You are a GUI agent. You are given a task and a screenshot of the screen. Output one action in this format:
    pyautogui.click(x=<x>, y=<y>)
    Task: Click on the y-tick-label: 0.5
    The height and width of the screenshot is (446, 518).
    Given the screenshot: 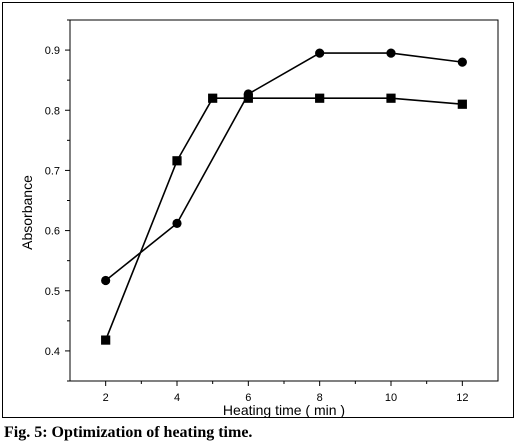 What is the action you would take?
    pyautogui.click(x=52, y=292)
    